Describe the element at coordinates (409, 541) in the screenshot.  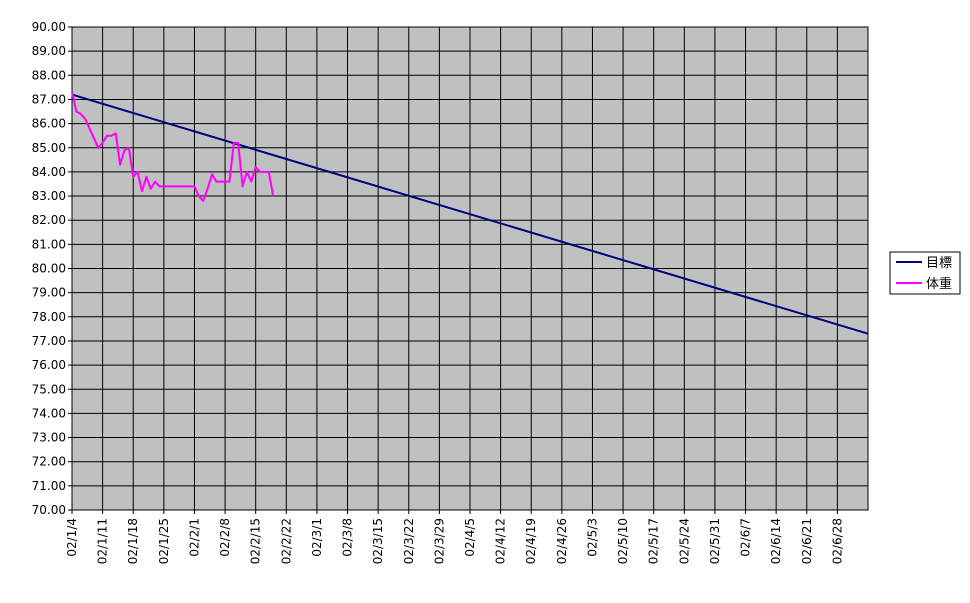
I see `x-tick-label: 02/3/22` at that location.